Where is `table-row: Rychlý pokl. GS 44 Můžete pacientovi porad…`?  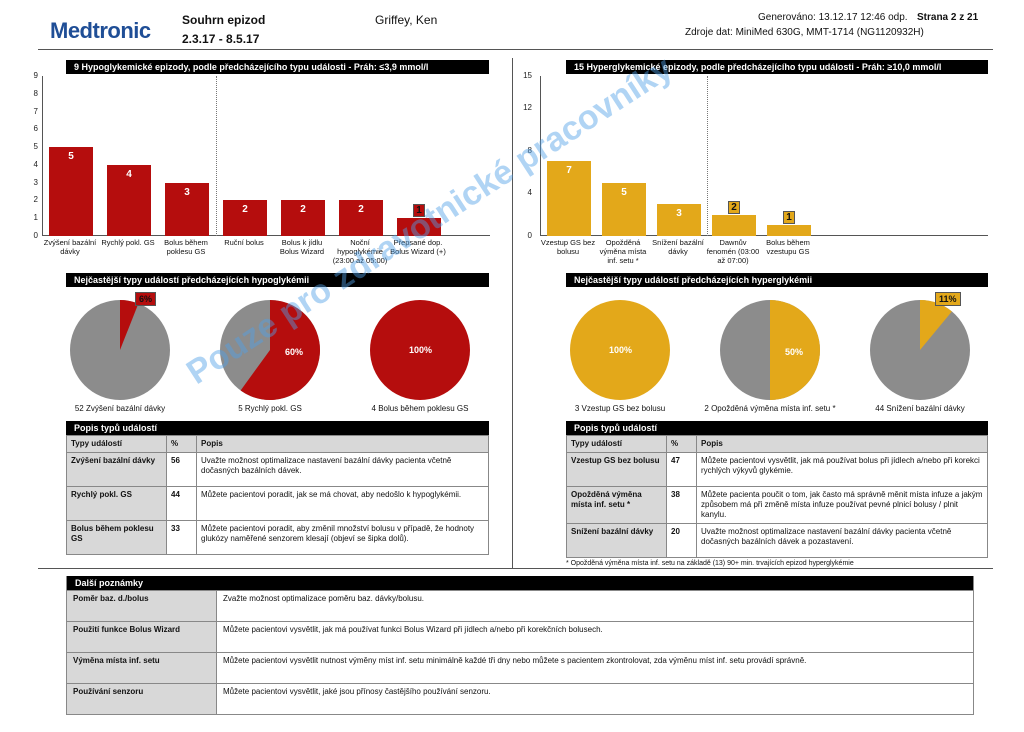 table-row: Rychlý pokl. GS 44 Můžete pacientovi porad… is located at coordinates (277, 503).